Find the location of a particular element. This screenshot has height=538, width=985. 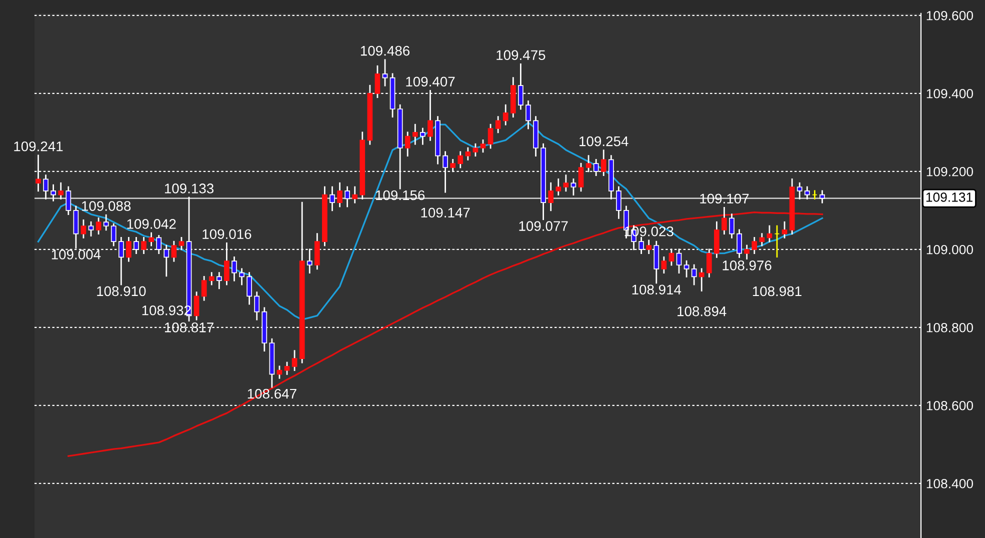

annotation: 108.894 is located at coordinates (702, 311).